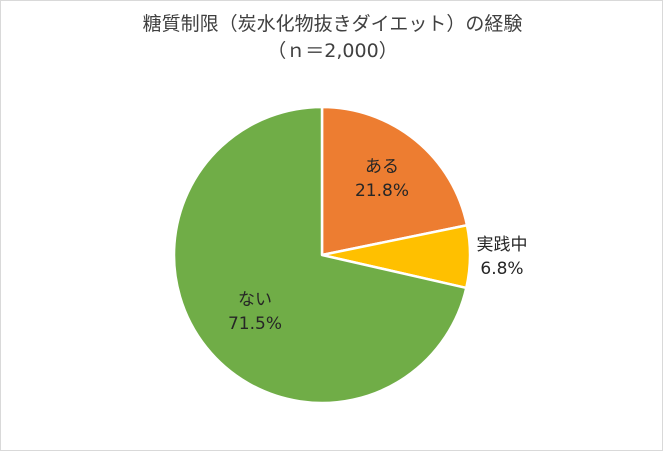  I want to click on slice-value-label-2: 6.8%, so click(501, 269).